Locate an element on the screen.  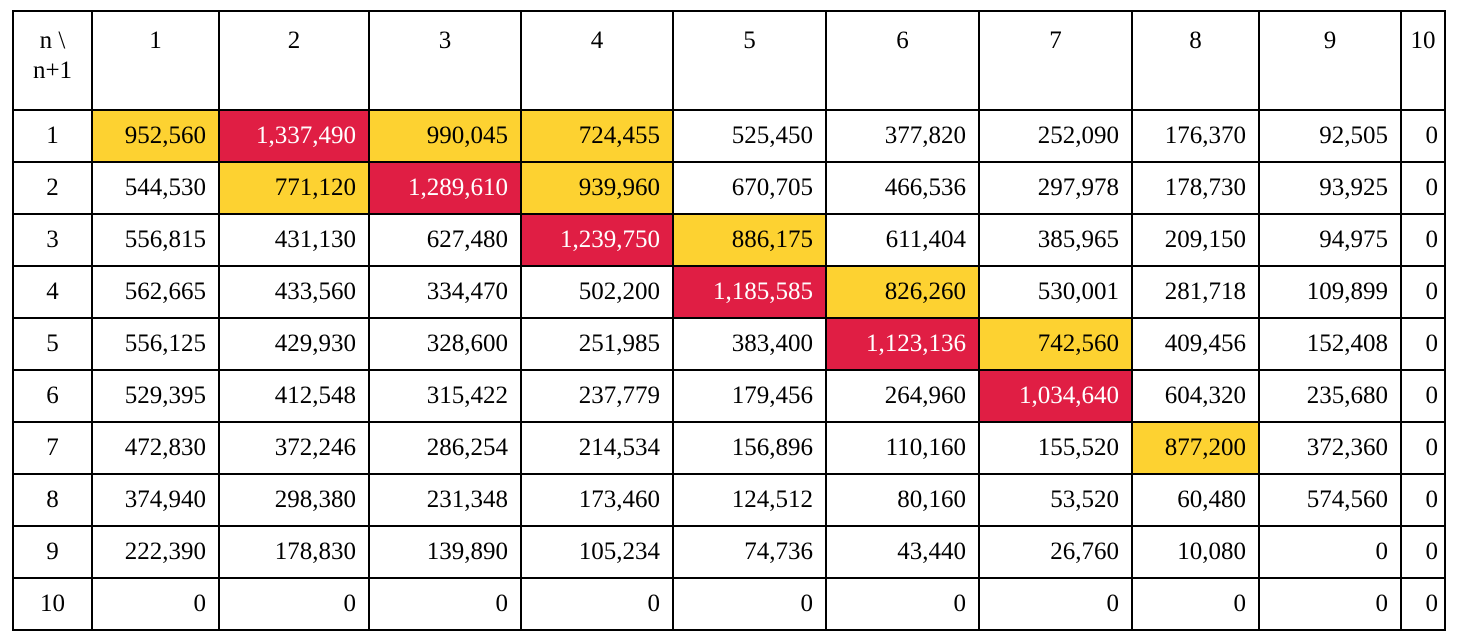
table-cell: 80,160 is located at coordinates (902, 500).